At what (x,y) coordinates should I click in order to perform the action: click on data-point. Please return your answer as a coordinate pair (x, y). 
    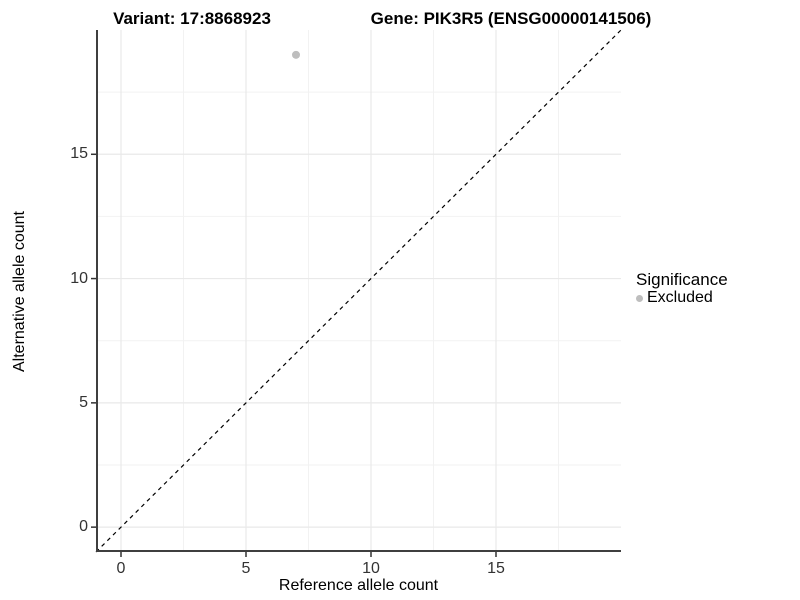
    Looking at the image, I should click on (296, 54).